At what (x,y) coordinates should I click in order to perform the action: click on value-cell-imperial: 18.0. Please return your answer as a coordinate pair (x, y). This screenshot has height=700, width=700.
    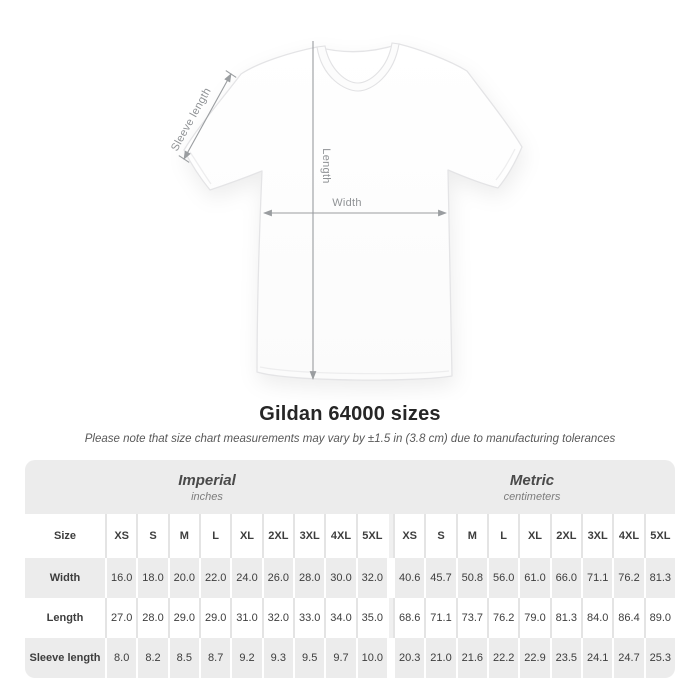
    Looking at the image, I should click on (153, 578).